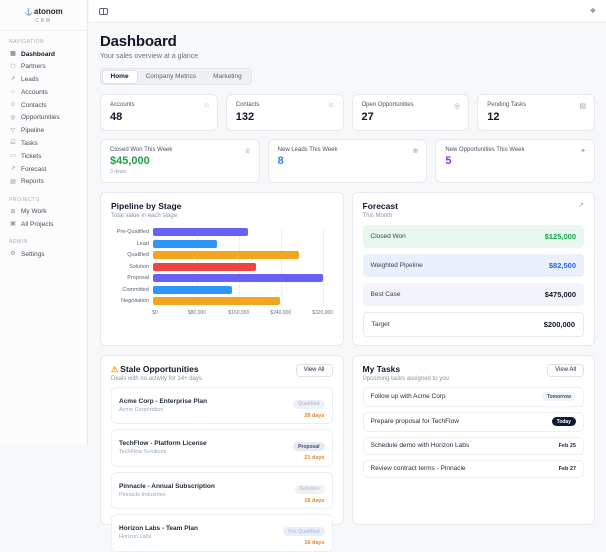  Describe the element at coordinates (171, 76) in the screenshot. I see `tab-company-metrics: Company Metrics` at that location.